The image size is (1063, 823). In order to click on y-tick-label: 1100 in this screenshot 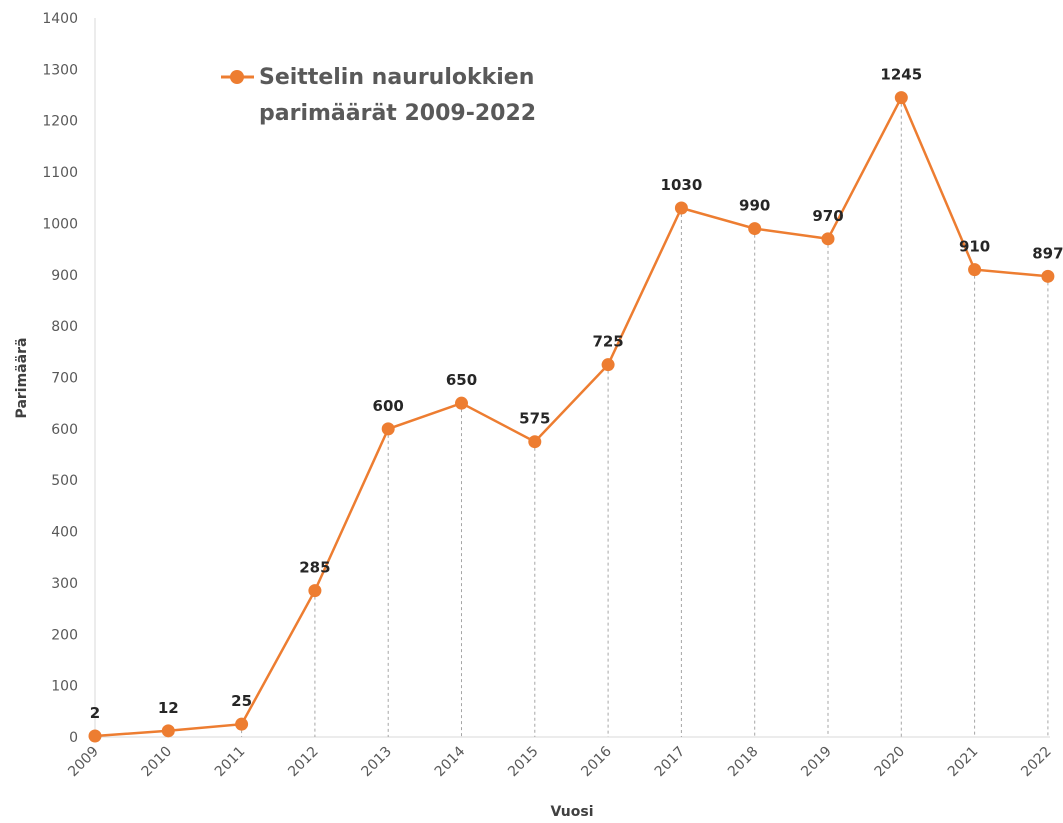, I will do `click(60, 173)`.